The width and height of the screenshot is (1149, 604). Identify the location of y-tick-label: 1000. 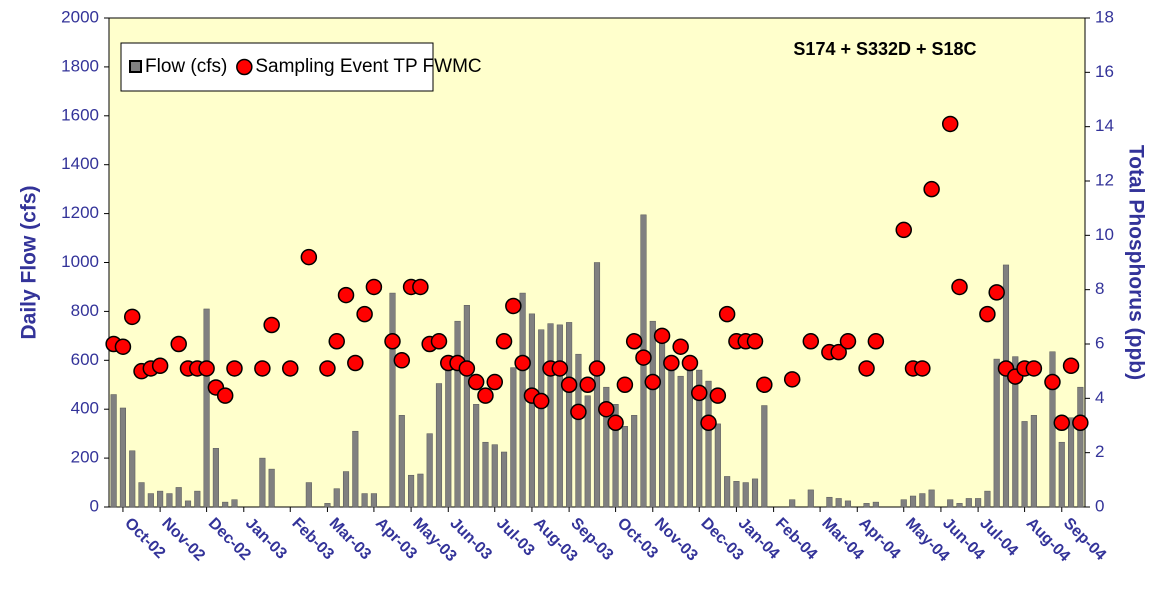
(80, 261).